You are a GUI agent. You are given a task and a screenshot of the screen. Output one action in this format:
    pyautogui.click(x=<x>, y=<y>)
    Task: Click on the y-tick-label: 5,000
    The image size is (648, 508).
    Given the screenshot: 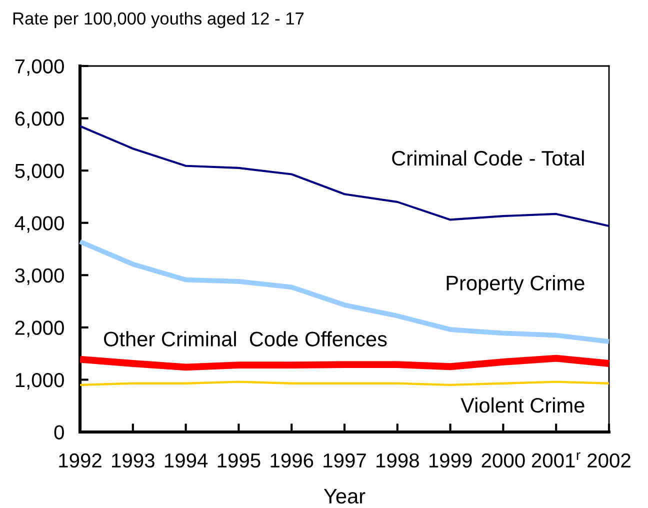 What is the action you would take?
    pyautogui.click(x=39, y=172)
    